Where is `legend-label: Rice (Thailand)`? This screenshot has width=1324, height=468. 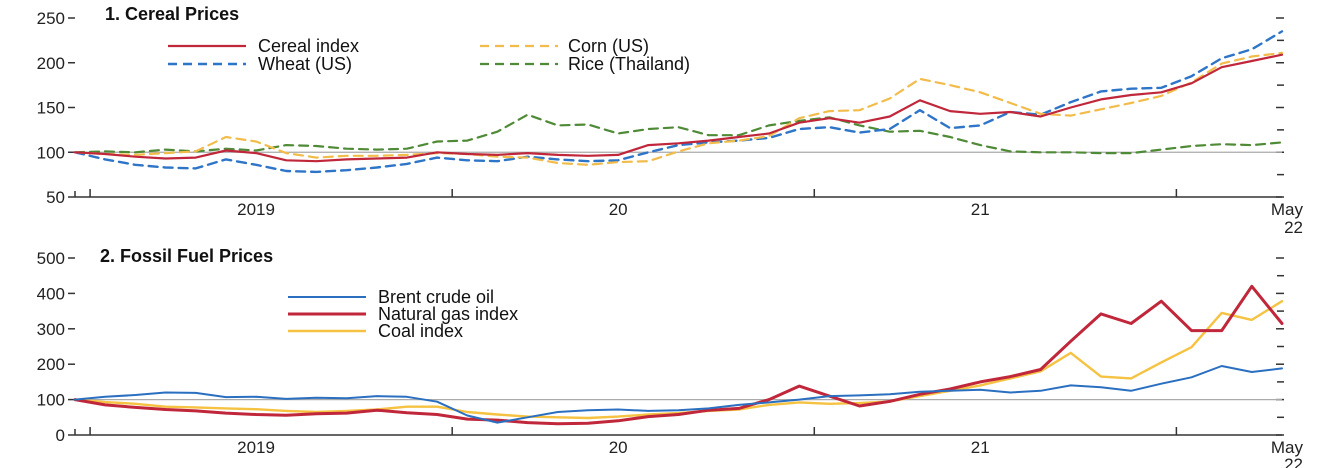 legend-label: Rice (Thailand) is located at coordinates (629, 64).